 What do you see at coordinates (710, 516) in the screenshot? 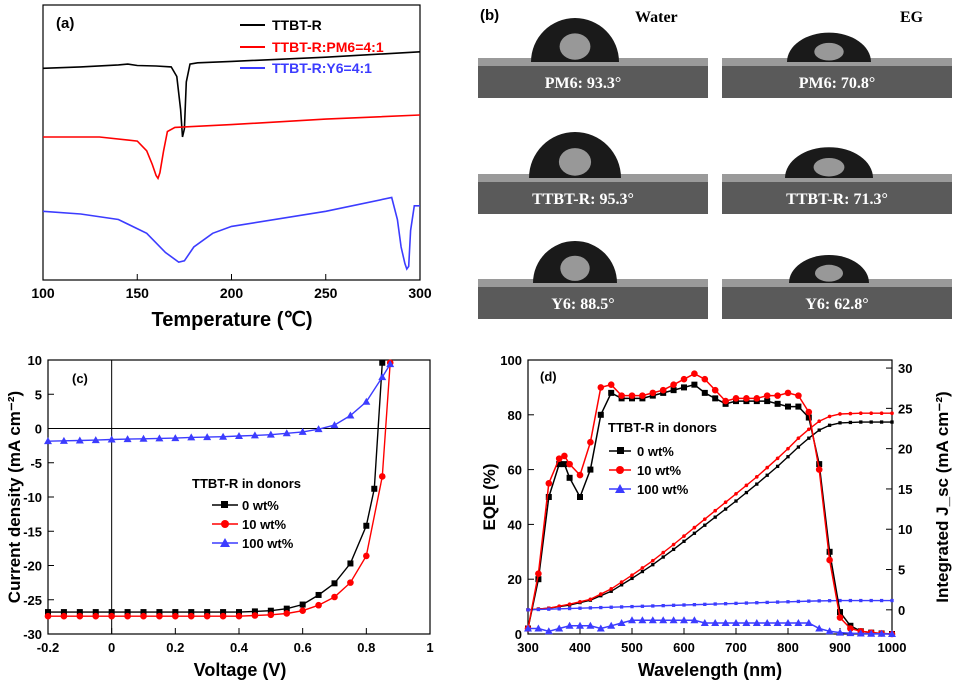
I see `jsc-series-0wt` at bounding box center [710, 516].